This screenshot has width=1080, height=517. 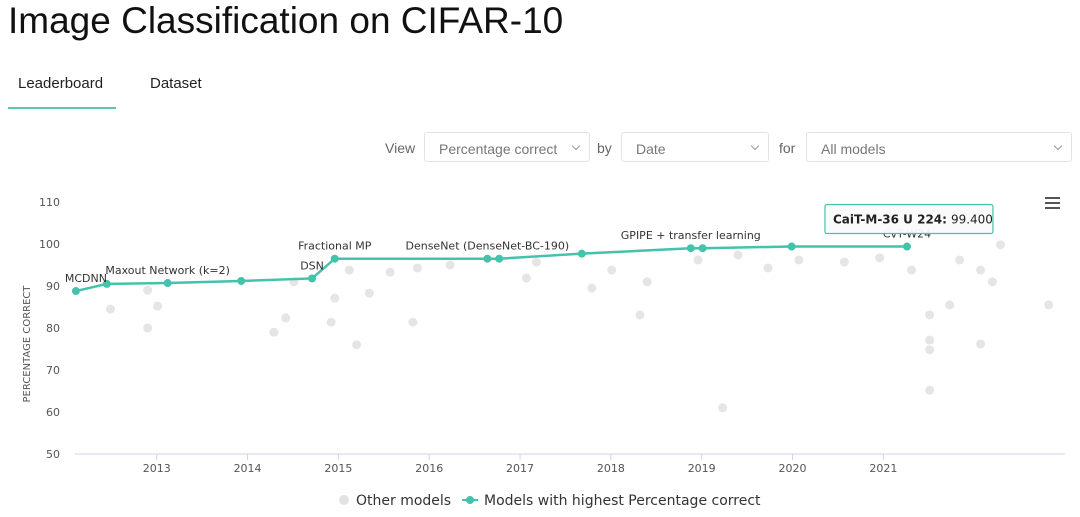 I want to click on point-label: Maxout Network (k=2), so click(x=167, y=270).